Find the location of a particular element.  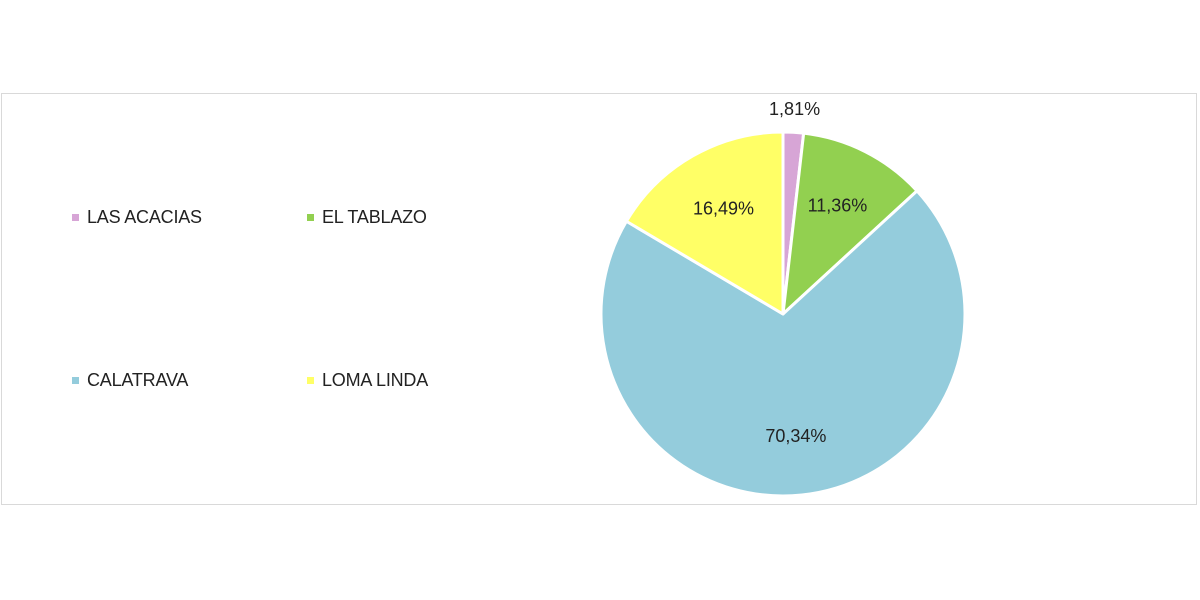

legend-item-calatrava: CALATRAVA is located at coordinates (130, 380).